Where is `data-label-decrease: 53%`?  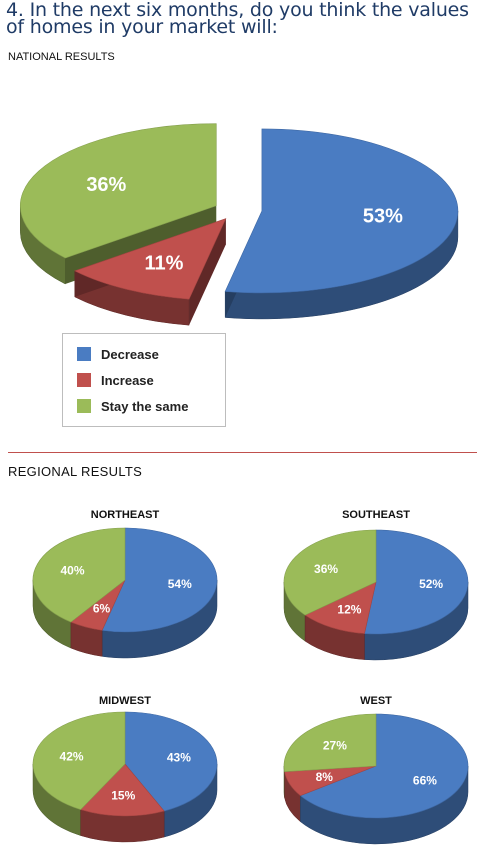 data-label-decrease: 53% is located at coordinates (383, 217).